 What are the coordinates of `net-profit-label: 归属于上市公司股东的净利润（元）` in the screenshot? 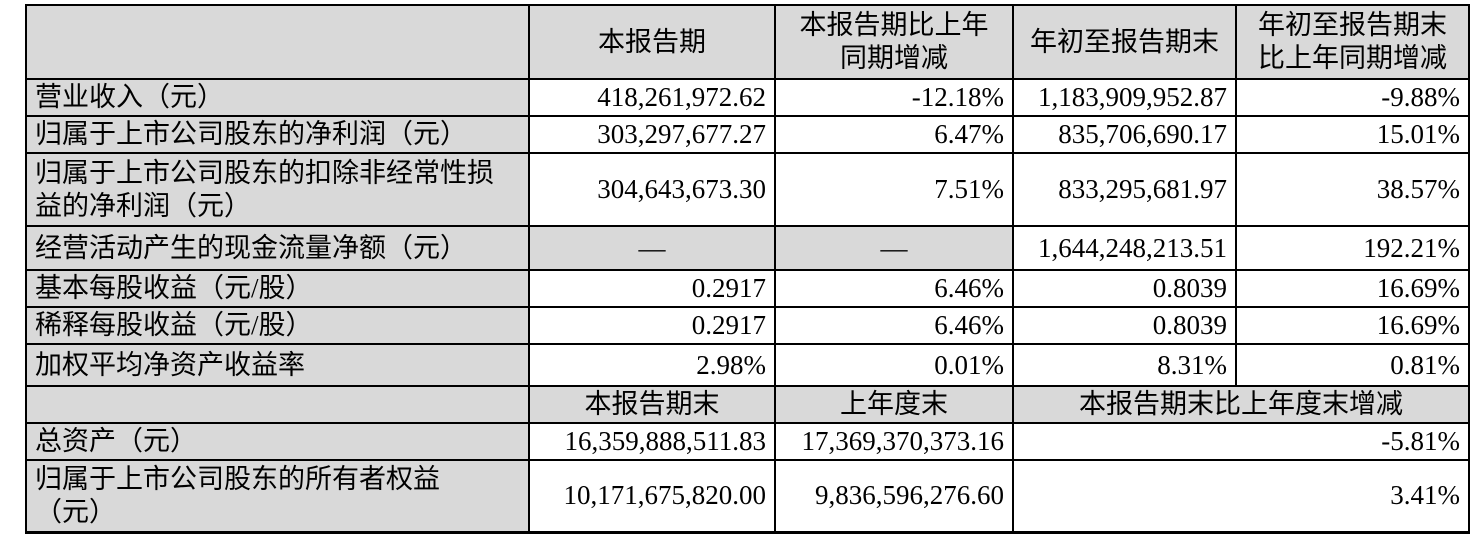 It's located at (277, 134).